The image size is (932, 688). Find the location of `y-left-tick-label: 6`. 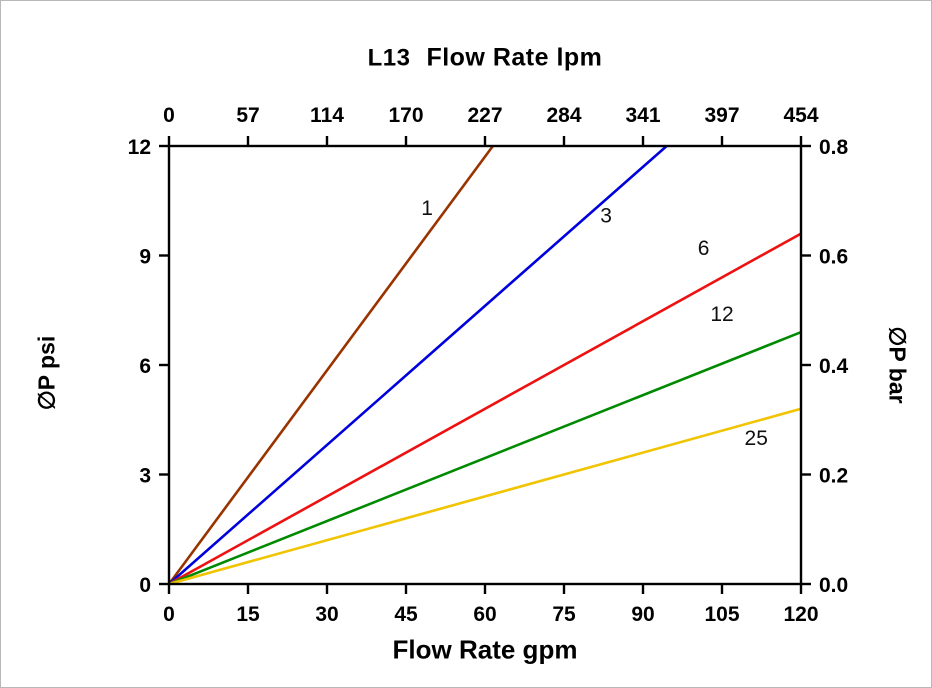

y-left-tick-label: 6 is located at coordinates (145, 366).